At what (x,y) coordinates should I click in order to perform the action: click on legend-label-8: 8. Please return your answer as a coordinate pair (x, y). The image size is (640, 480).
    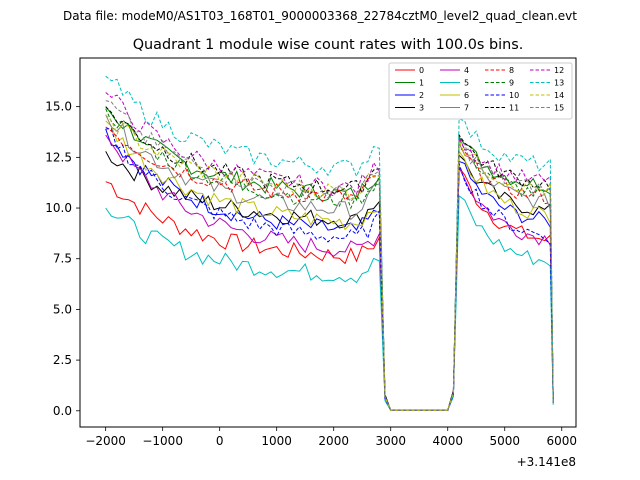
    Looking at the image, I should click on (511, 70).